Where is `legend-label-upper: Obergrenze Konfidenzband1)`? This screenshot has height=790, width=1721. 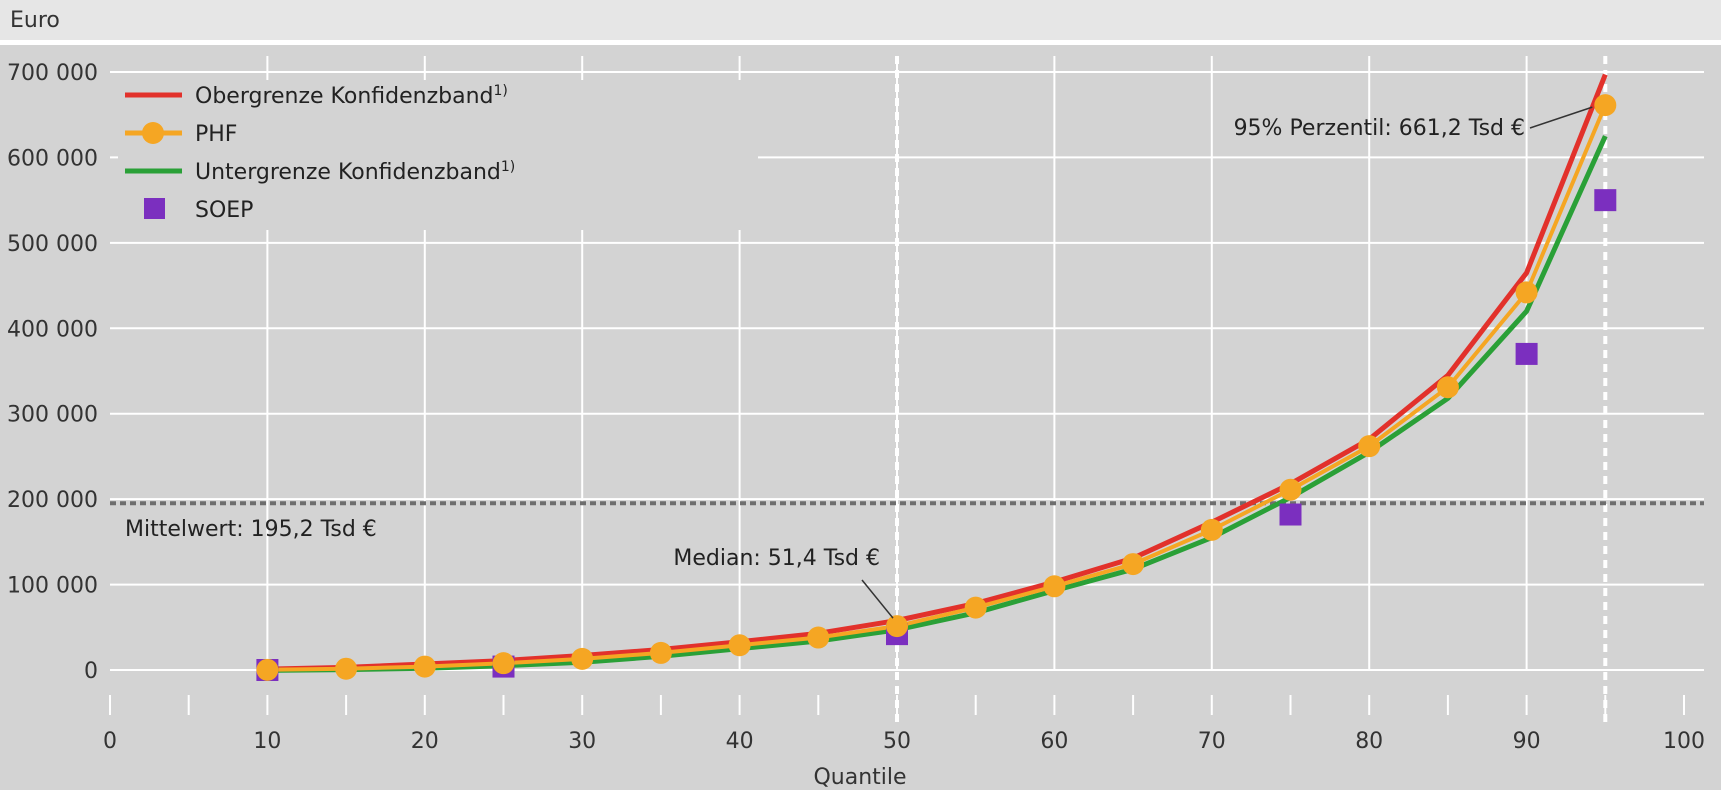
legend-label-upper: Obergrenze Konfidenzband1) is located at coordinates (351, 96).